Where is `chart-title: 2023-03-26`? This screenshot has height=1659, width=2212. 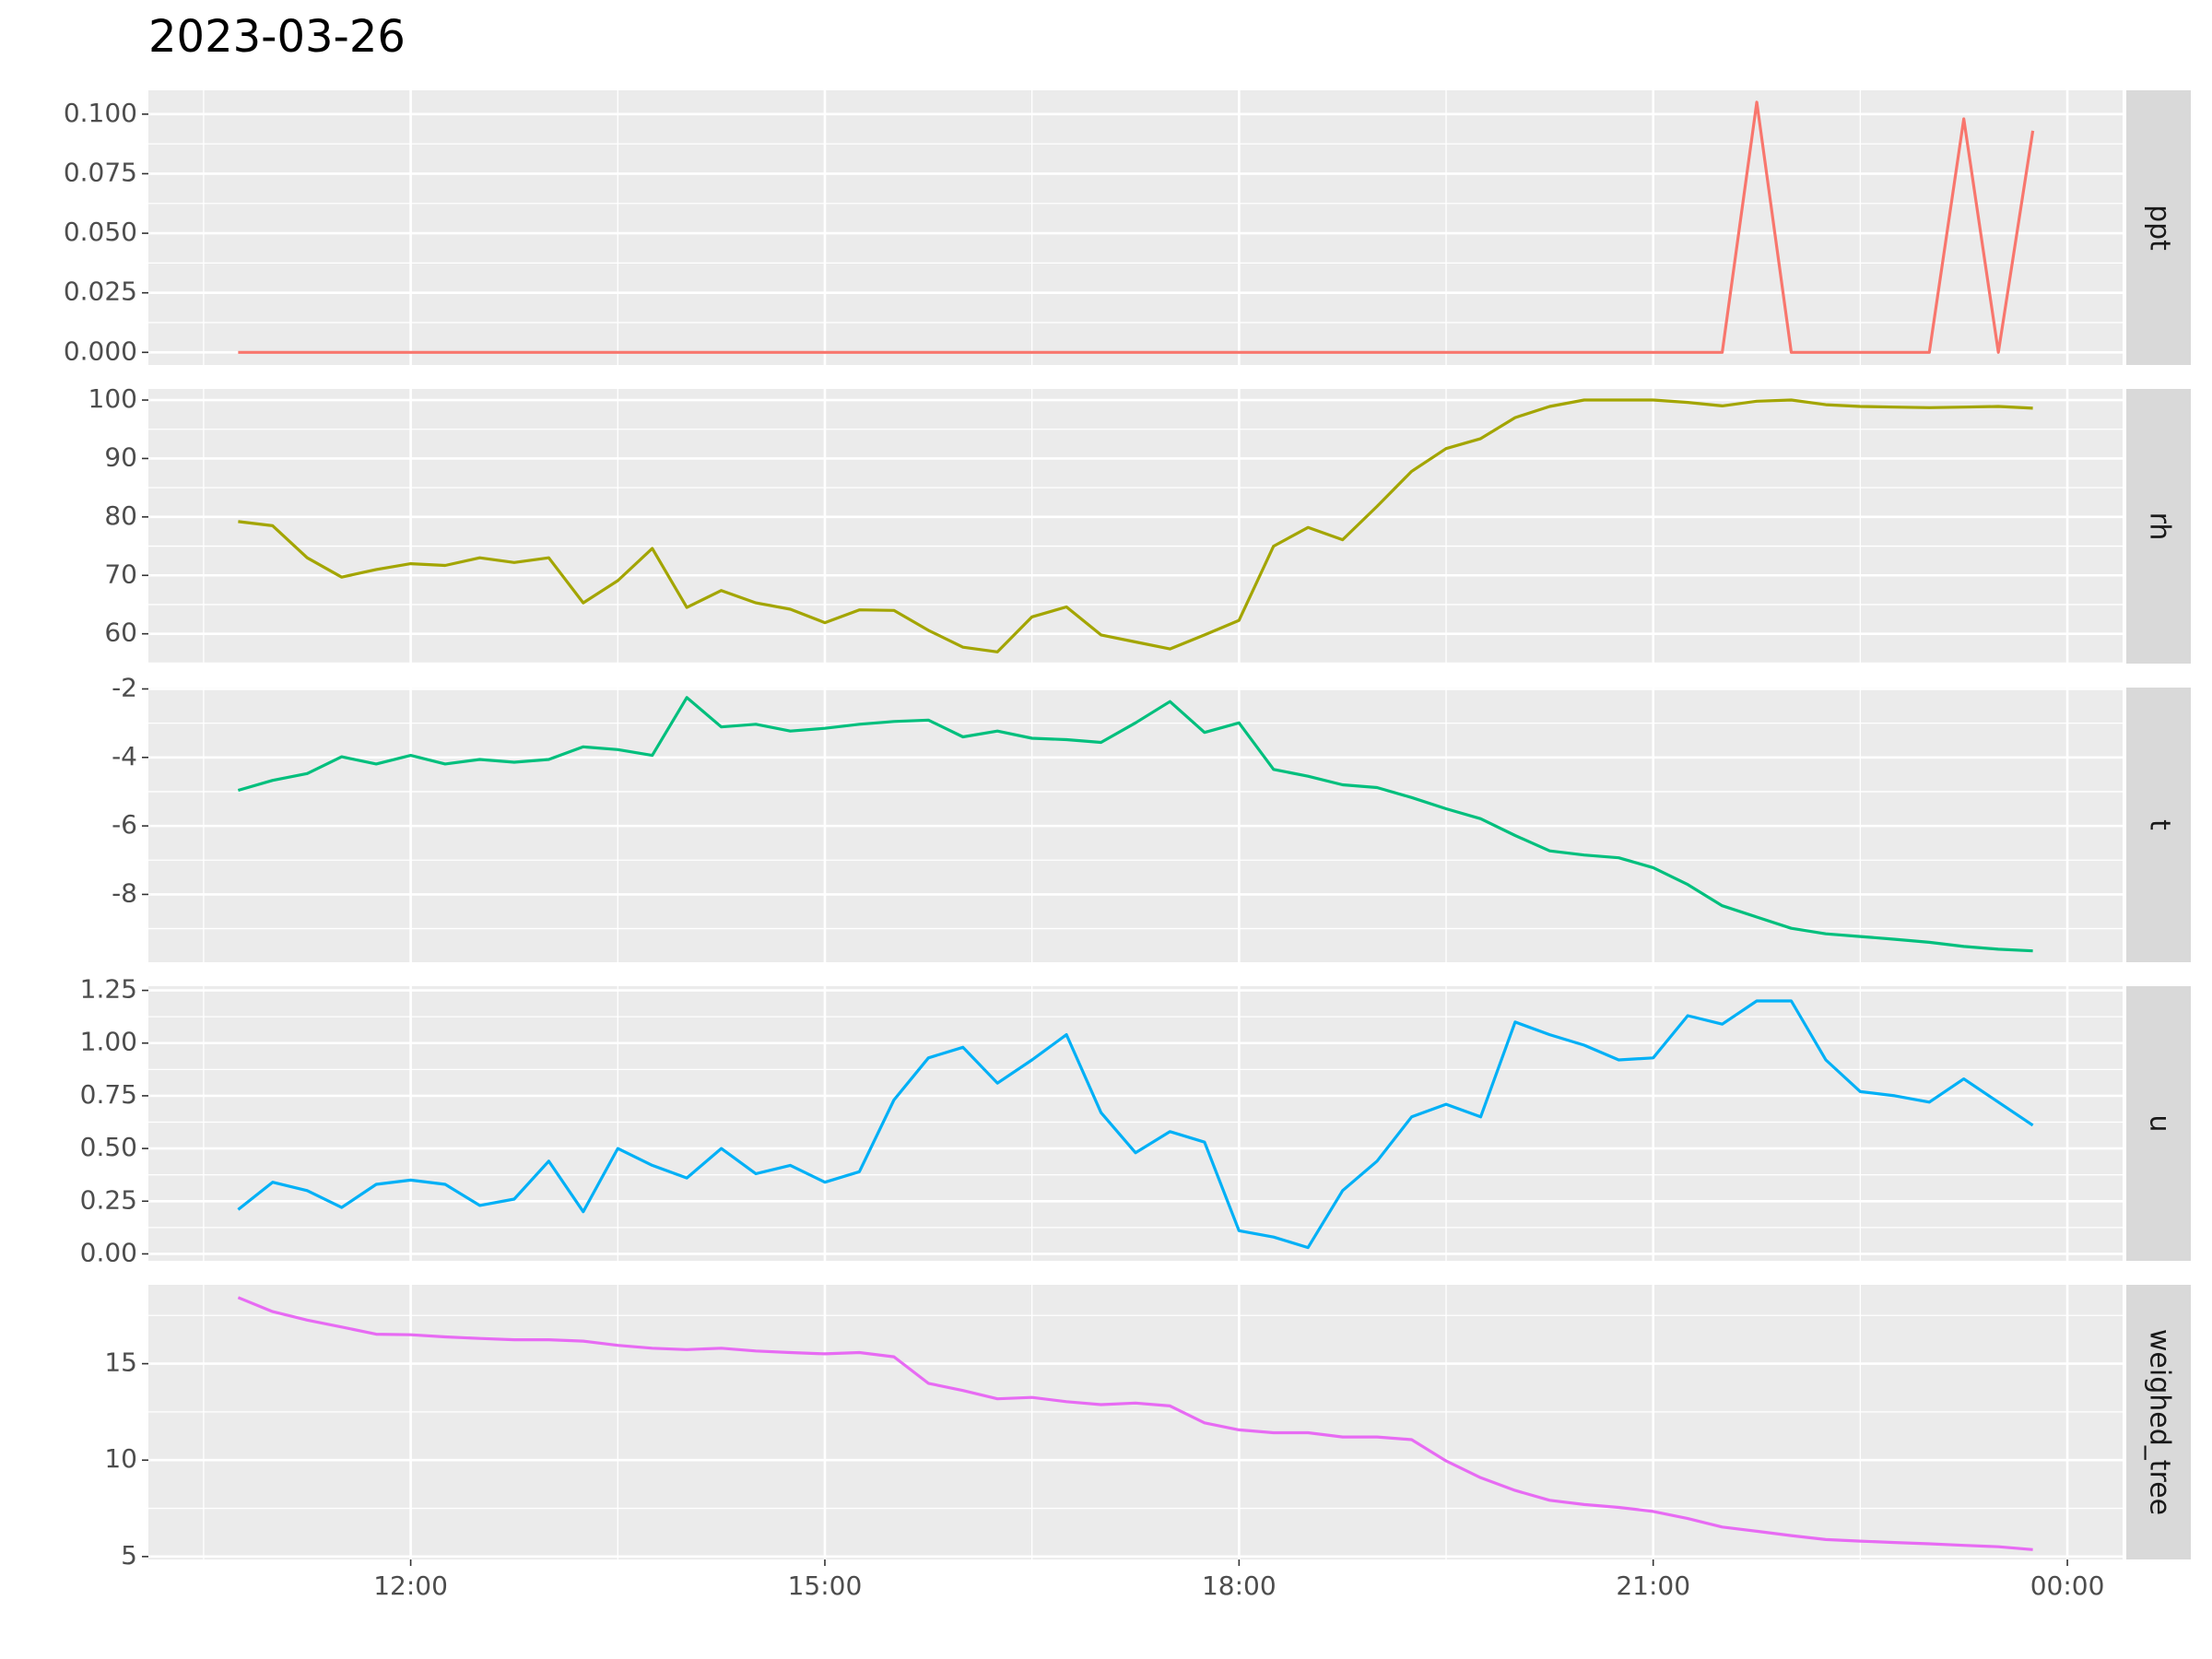 chart-title: 2023-03-26 is located at coordinates (277, 37).